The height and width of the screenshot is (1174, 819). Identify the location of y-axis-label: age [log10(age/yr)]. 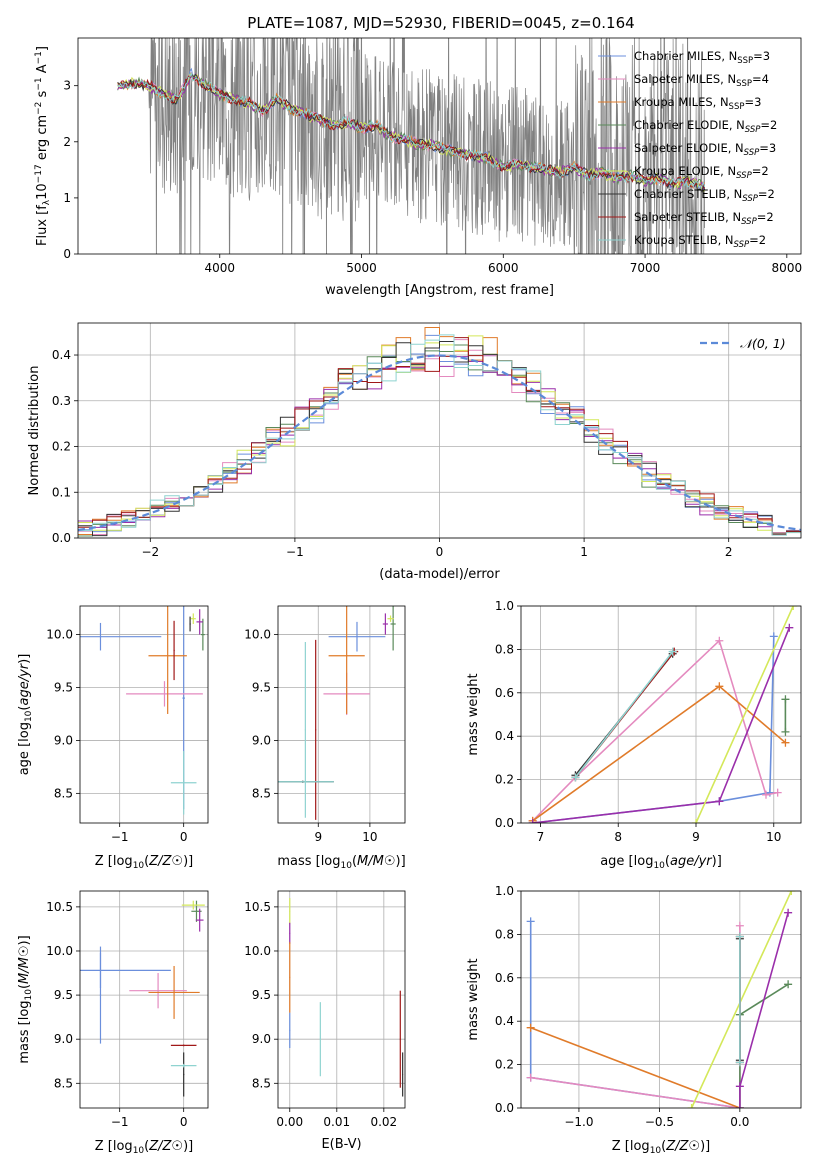
(25, 715).